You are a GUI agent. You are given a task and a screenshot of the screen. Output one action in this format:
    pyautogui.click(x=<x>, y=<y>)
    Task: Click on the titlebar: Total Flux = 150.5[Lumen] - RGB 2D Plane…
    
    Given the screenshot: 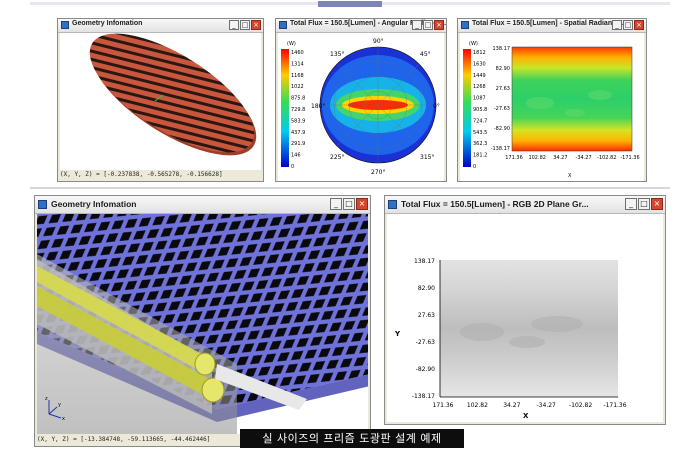 What is the action you would take?
    pyautogui.click(x=525, y=205)
    